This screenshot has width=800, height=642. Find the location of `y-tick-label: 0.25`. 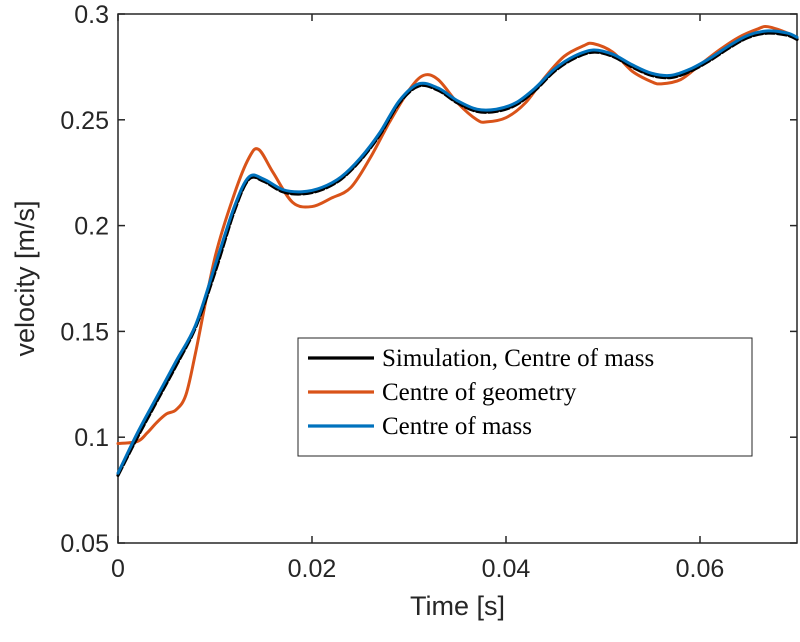

y-tick-label: 0.25 is located at coordinates (84, 121).